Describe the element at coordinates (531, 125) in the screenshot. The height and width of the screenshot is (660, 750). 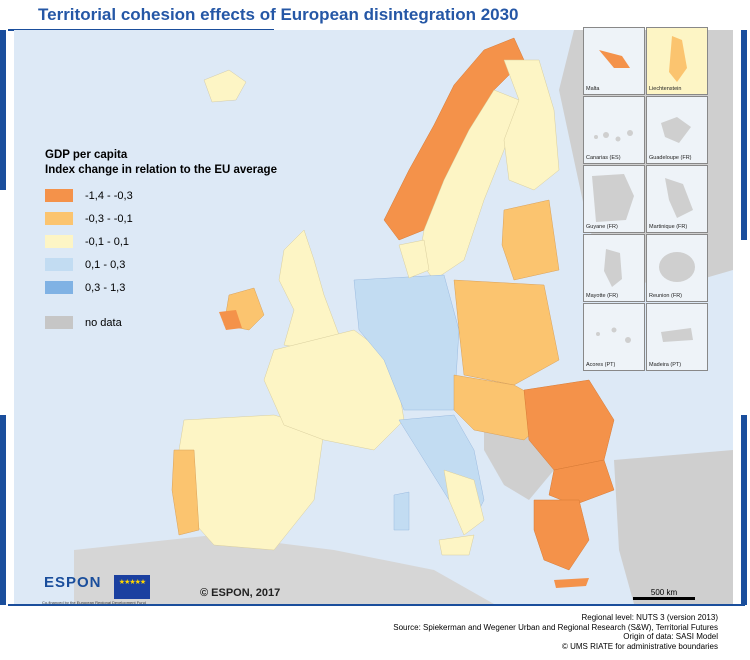
I see `finland-land` at that location.